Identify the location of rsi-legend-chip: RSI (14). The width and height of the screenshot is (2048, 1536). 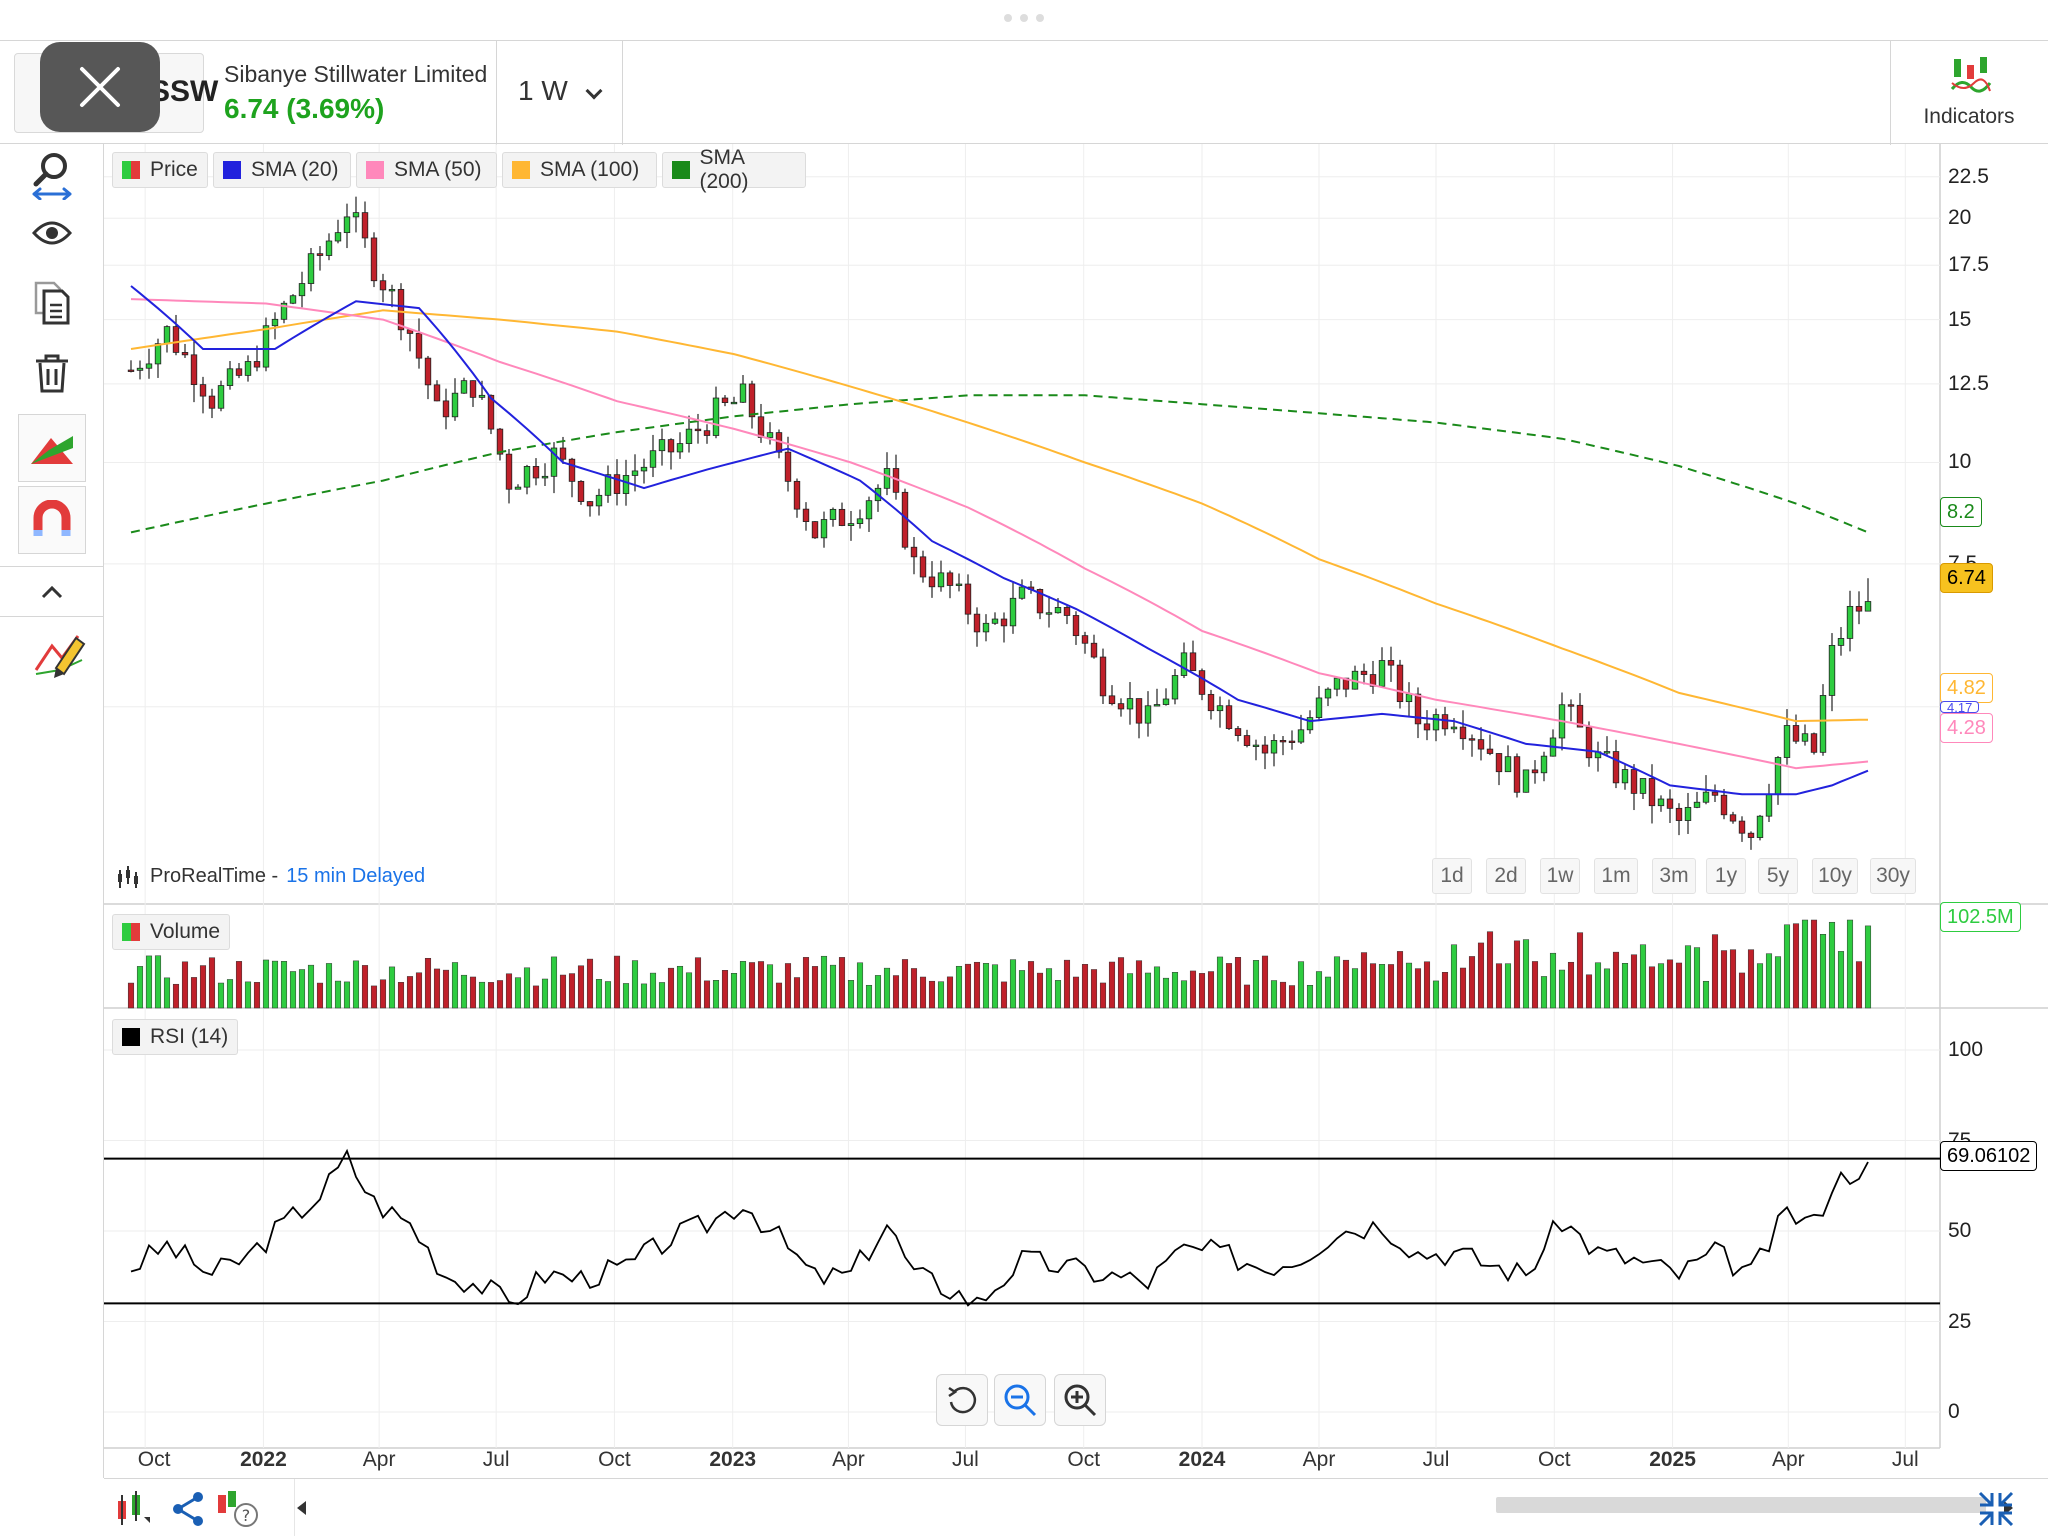
(175, 1037).